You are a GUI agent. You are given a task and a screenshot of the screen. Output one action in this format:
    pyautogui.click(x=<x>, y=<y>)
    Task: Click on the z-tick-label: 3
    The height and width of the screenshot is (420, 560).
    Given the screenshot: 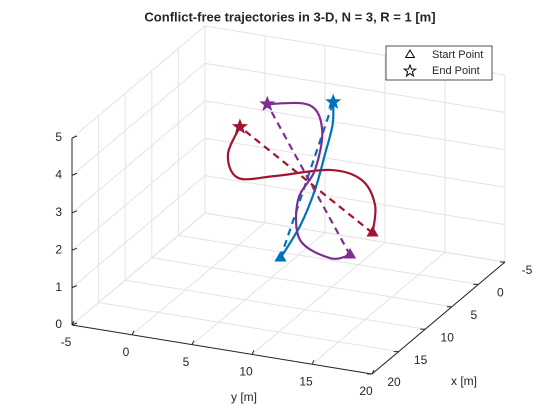 What is the action you would take?
    pyautogui.click(x=58, y=212)
    